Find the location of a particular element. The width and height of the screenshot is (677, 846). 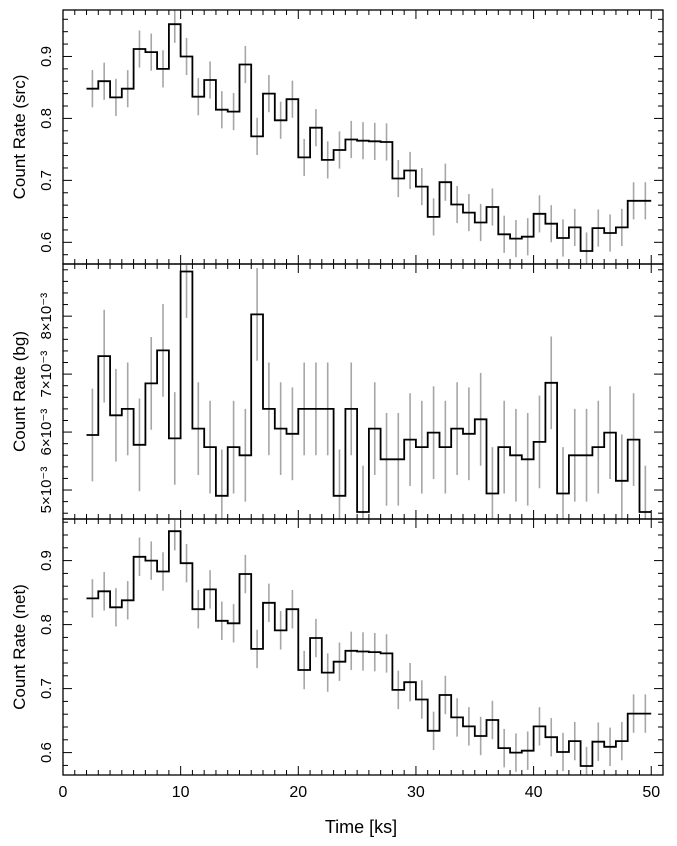

y-tick-label: 5×10⁻³ is located at coordinates (46, 490).